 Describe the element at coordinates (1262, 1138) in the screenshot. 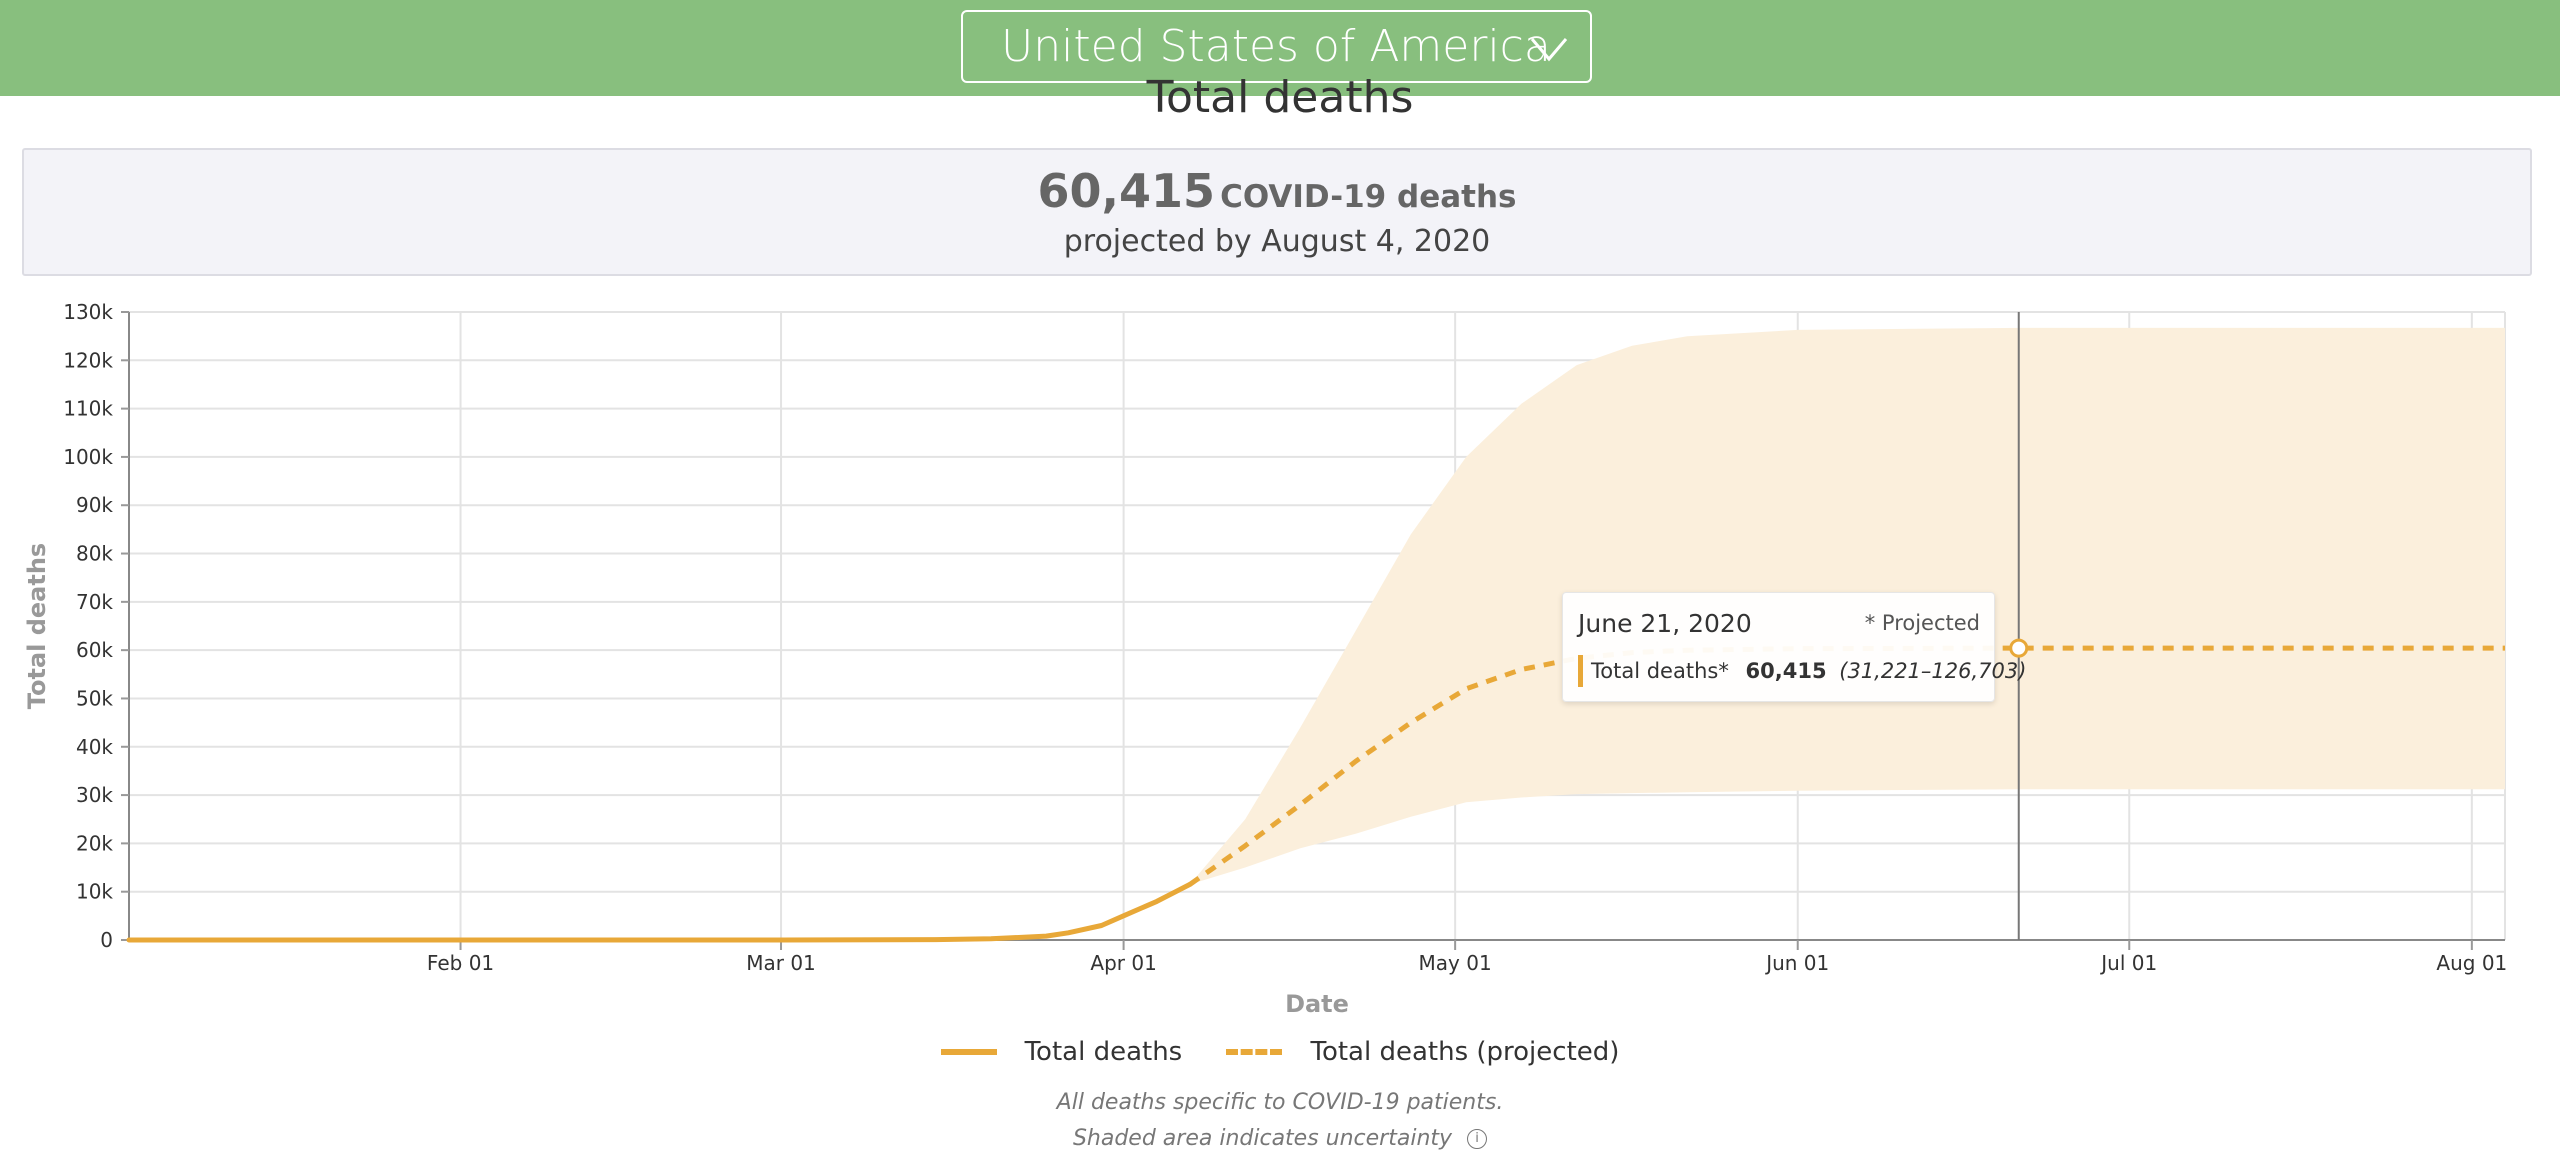

I see `footnote-uncertainty-text: Shaded area indicates uncertainty` at that location.